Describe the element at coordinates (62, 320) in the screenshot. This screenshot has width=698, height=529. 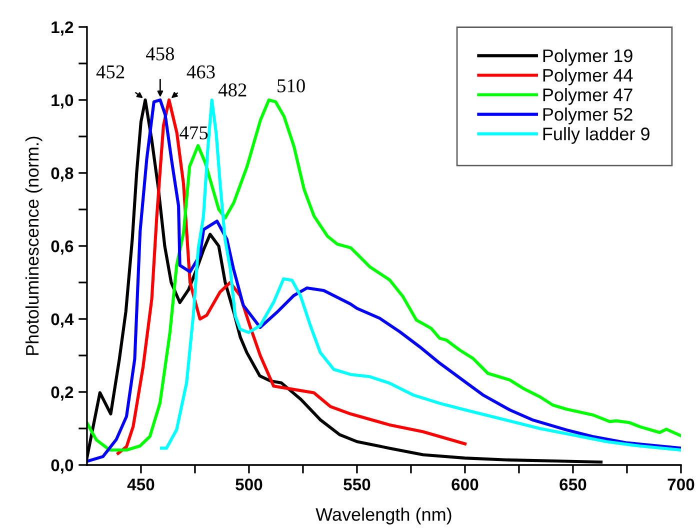
I see `y-tick-label: 0,4` at that location.